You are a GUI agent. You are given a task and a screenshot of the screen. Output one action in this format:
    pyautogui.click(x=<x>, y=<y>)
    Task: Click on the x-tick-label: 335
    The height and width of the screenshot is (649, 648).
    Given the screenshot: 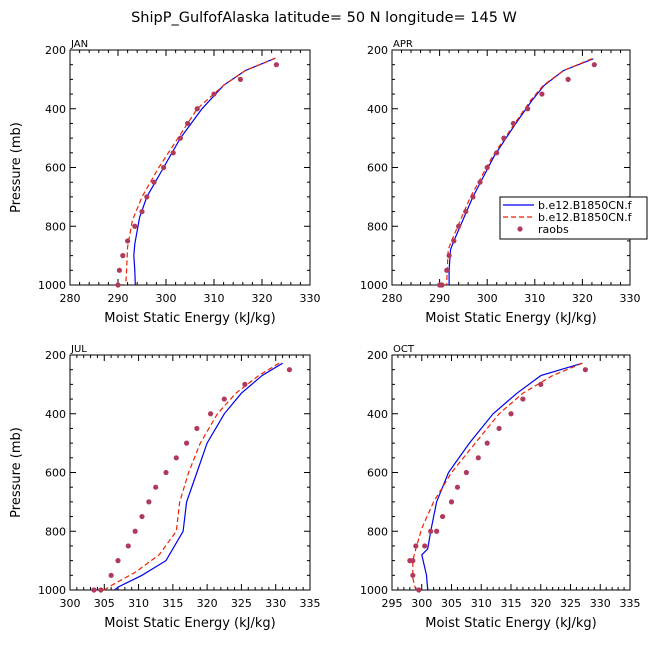 What is the action you would take?
    pyautogui.click(x=630, y=603)
    